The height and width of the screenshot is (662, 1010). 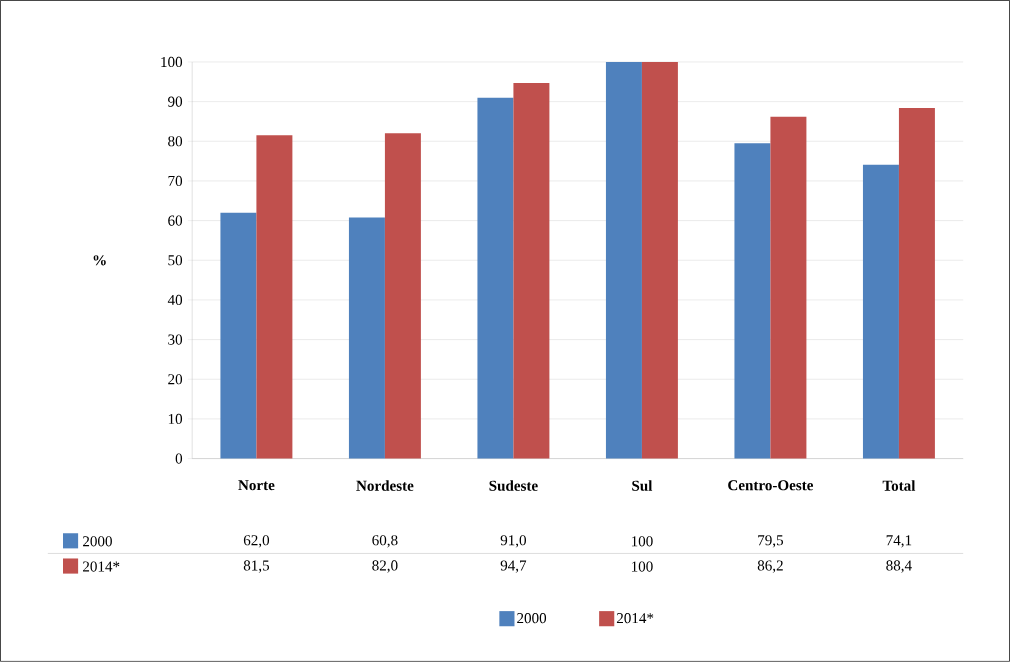 I want to click on y-tick-label: 90, so click(x=175, y=101).